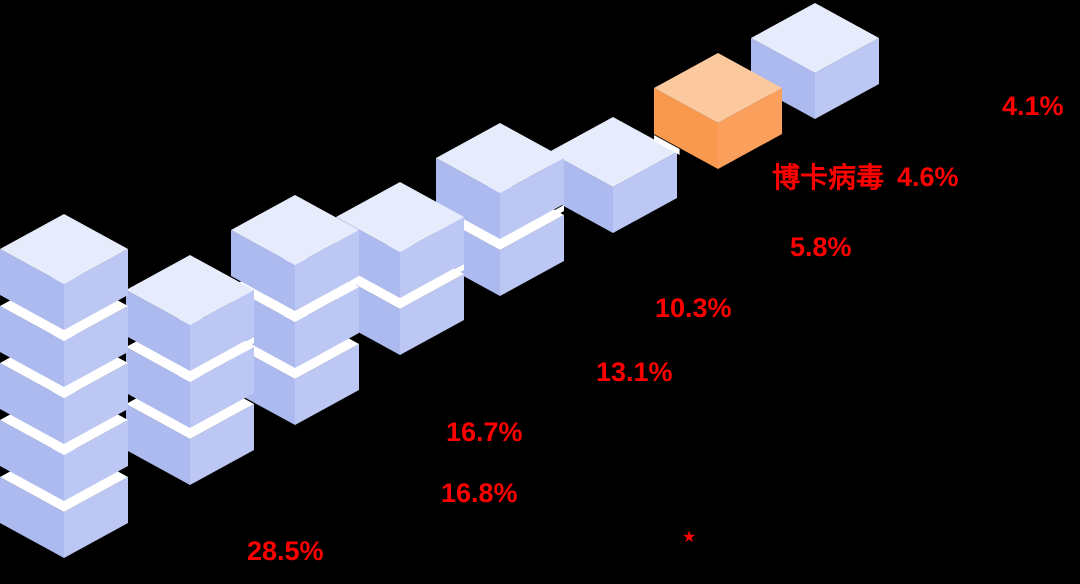 The height and width of the screenshot is (584, 1080). I want to click on value-label-4-6: 4.6%, so click(928, 177).